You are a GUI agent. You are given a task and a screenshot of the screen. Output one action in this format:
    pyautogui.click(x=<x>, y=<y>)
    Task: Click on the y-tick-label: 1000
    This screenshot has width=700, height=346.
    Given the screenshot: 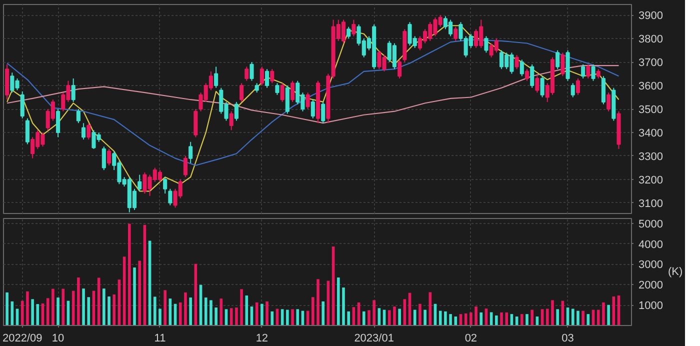 What is the action you would take?
    pyautogui.click(x=650, y=306)
    